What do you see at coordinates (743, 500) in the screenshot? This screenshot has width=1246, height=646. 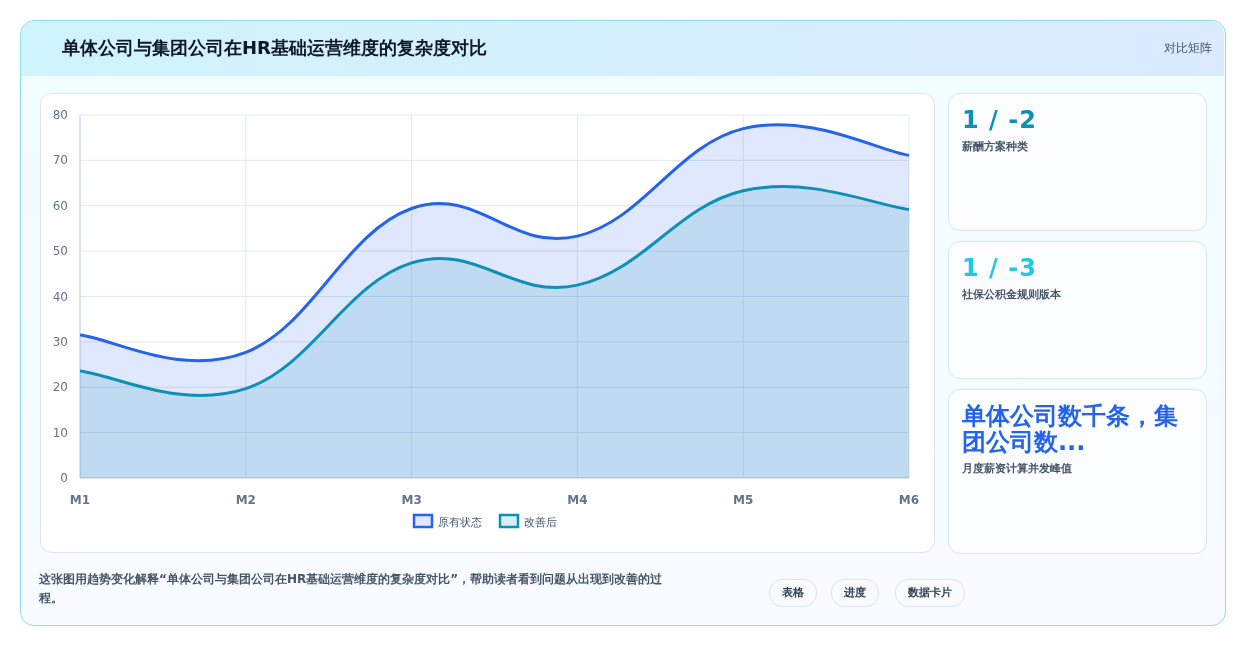 I see `x-tick-label: M5` at bounding box center [743, 500].